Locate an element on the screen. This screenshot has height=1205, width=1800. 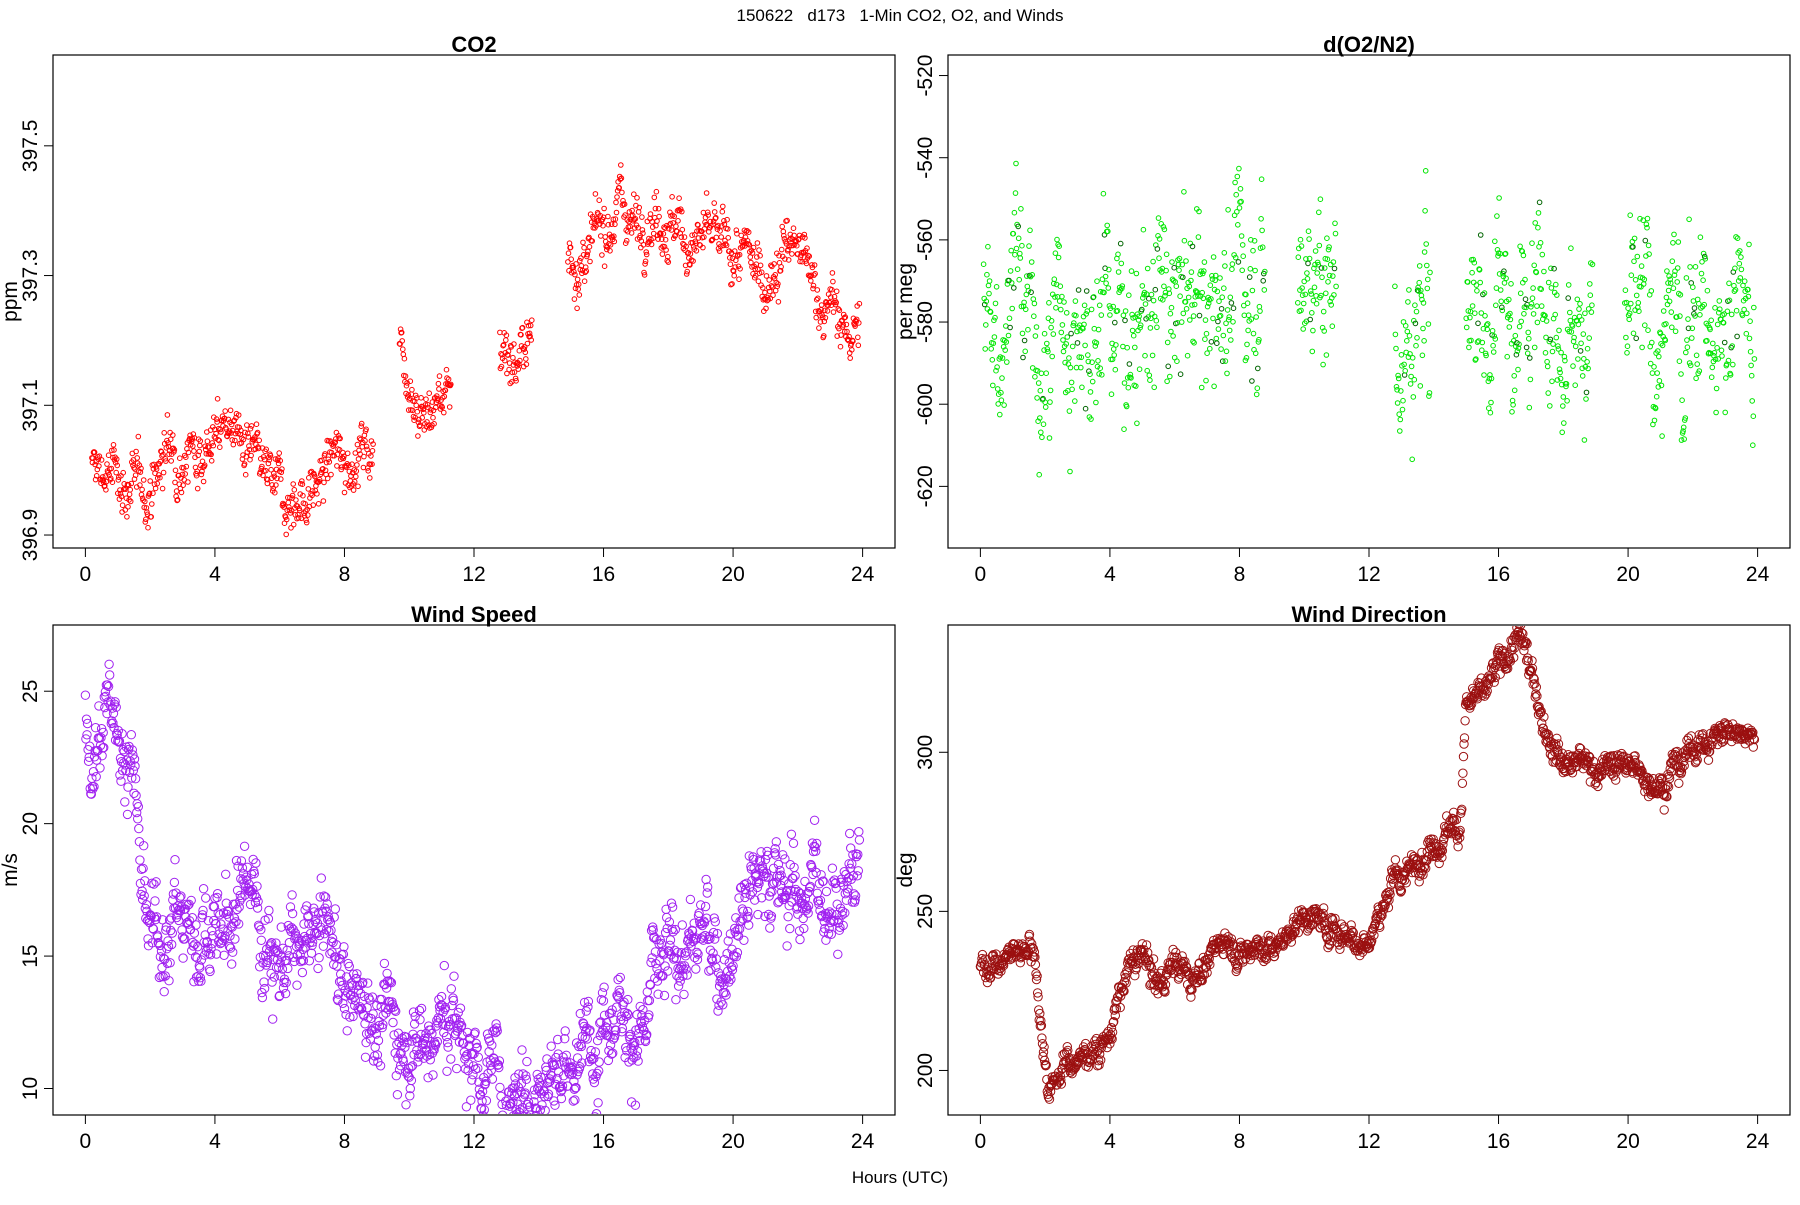
x-tick-label: 12 is located at coordinates (473, 1141).